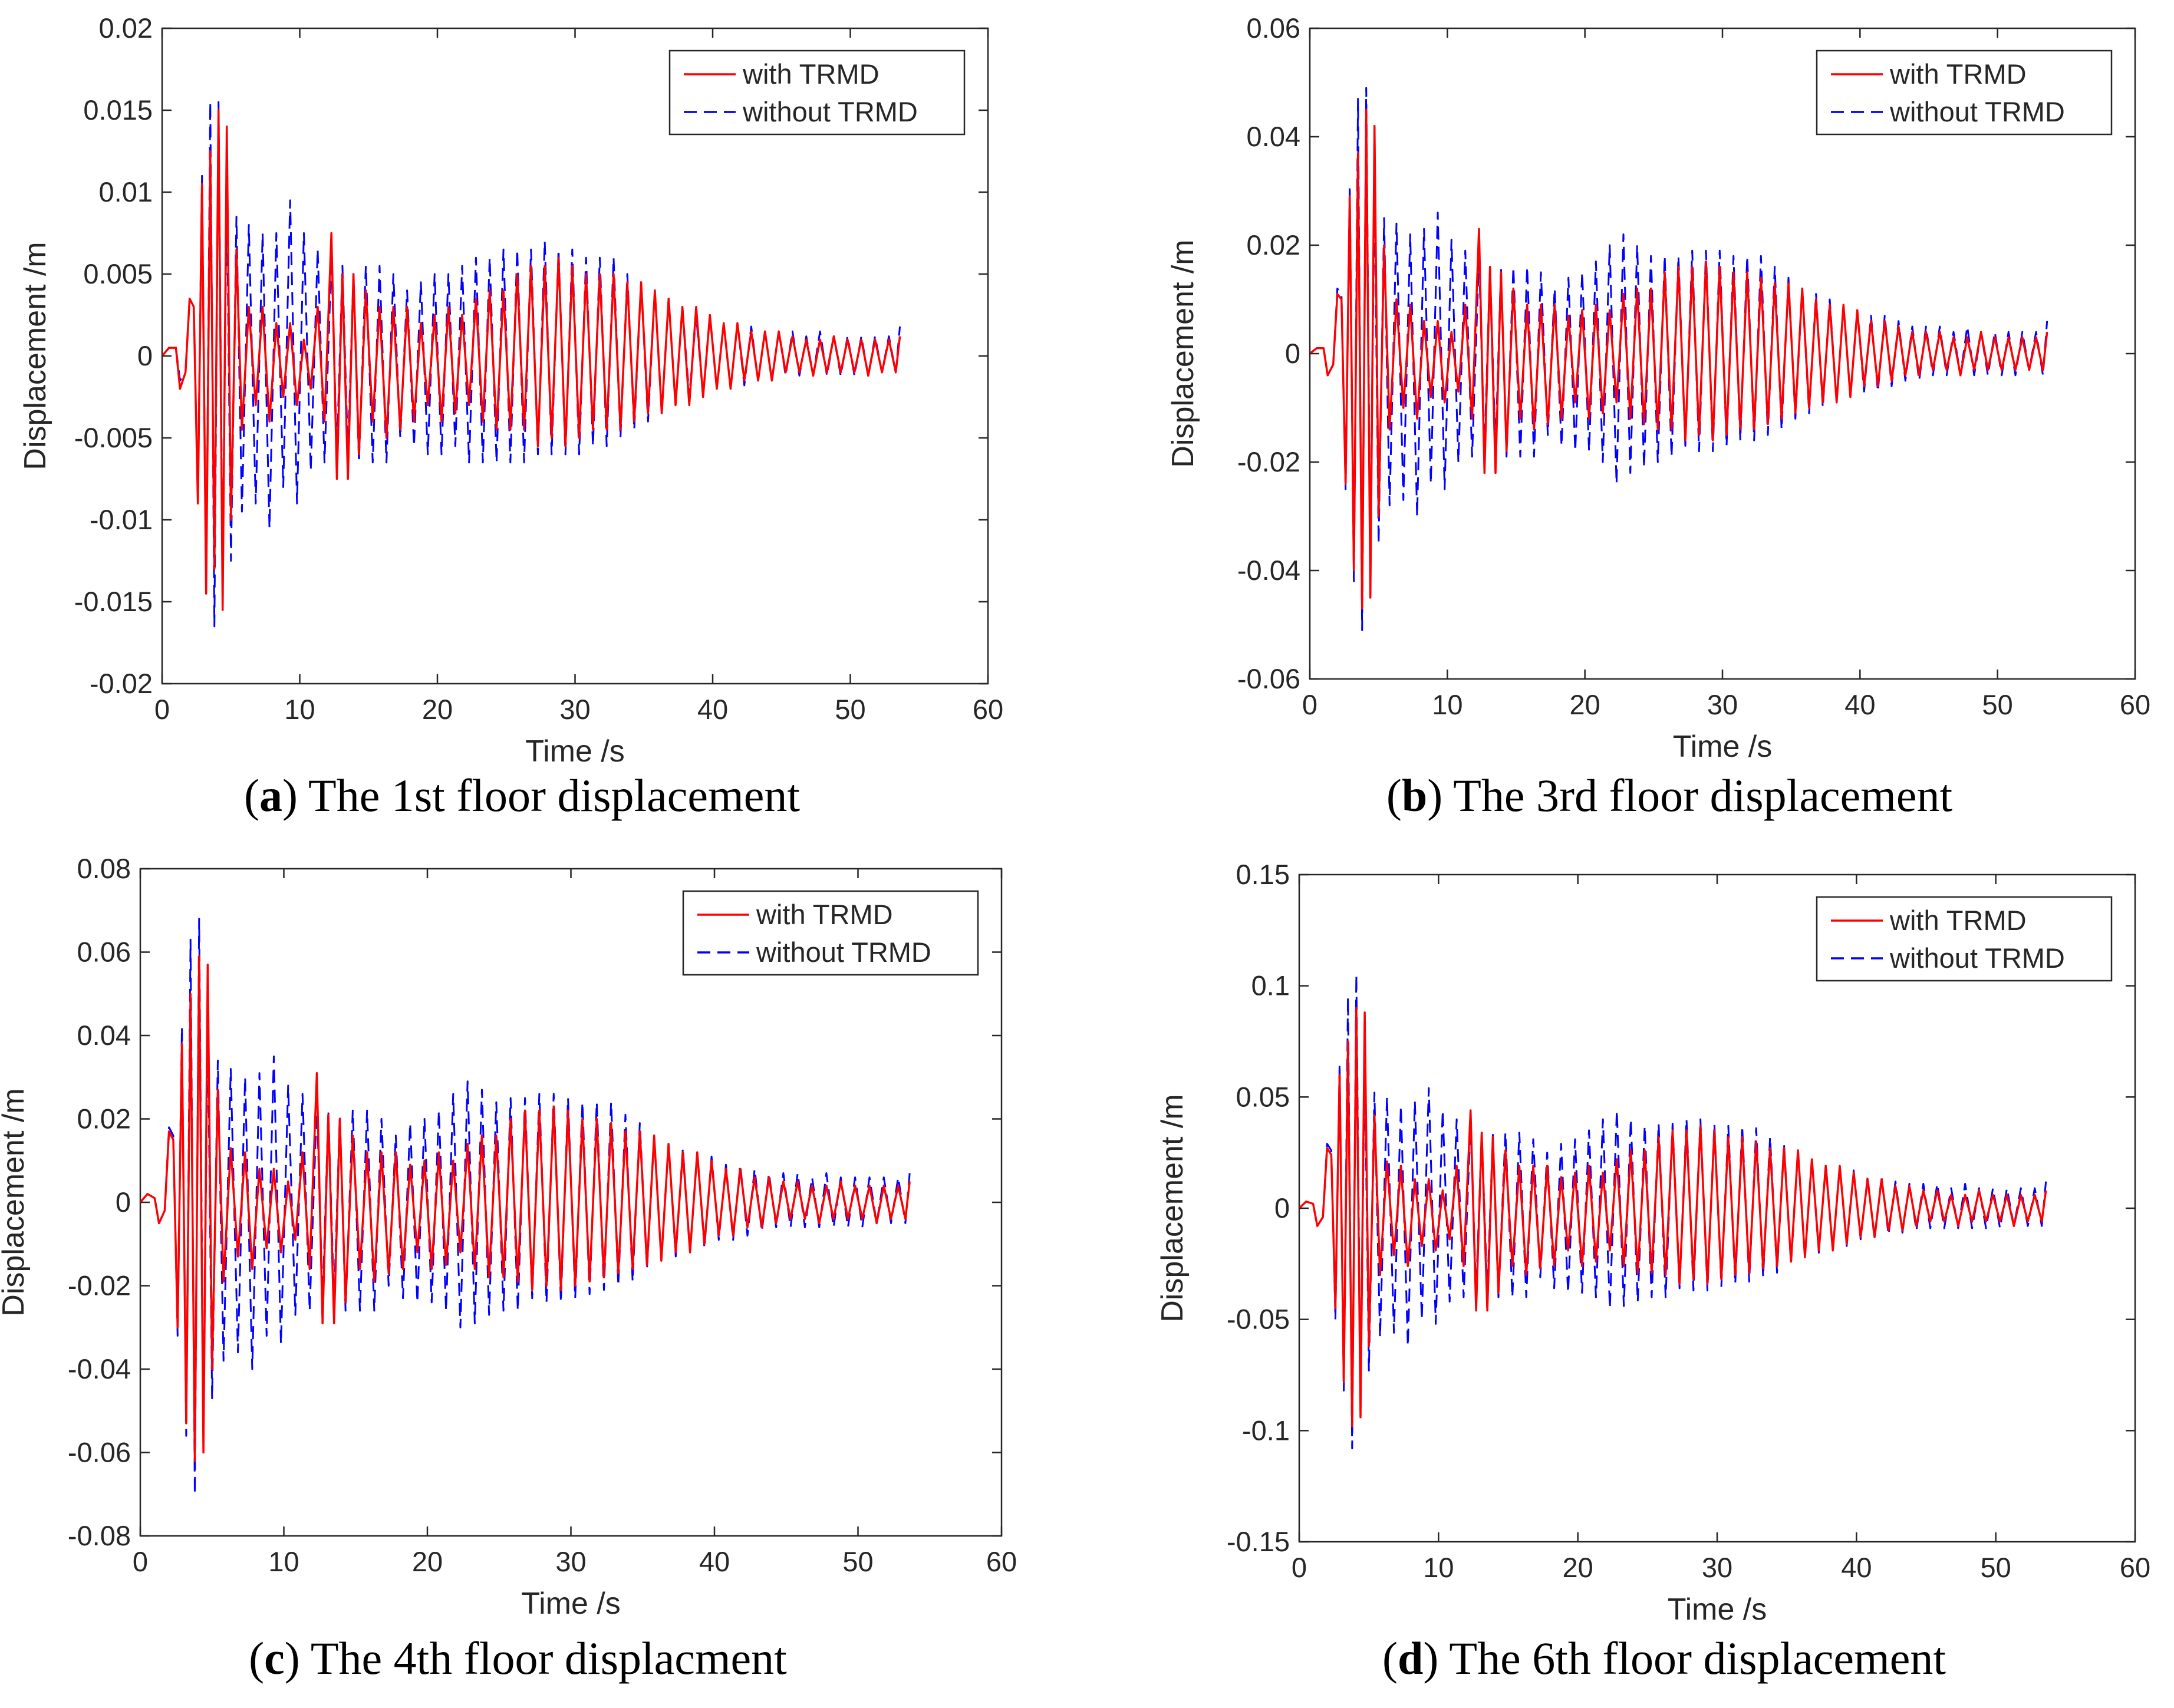 This screenshot has height=1708, width=2174. Describe the element at coordinates (1270, 985) in the screenshot. I see `y-tick-label: 0.1` at that location.